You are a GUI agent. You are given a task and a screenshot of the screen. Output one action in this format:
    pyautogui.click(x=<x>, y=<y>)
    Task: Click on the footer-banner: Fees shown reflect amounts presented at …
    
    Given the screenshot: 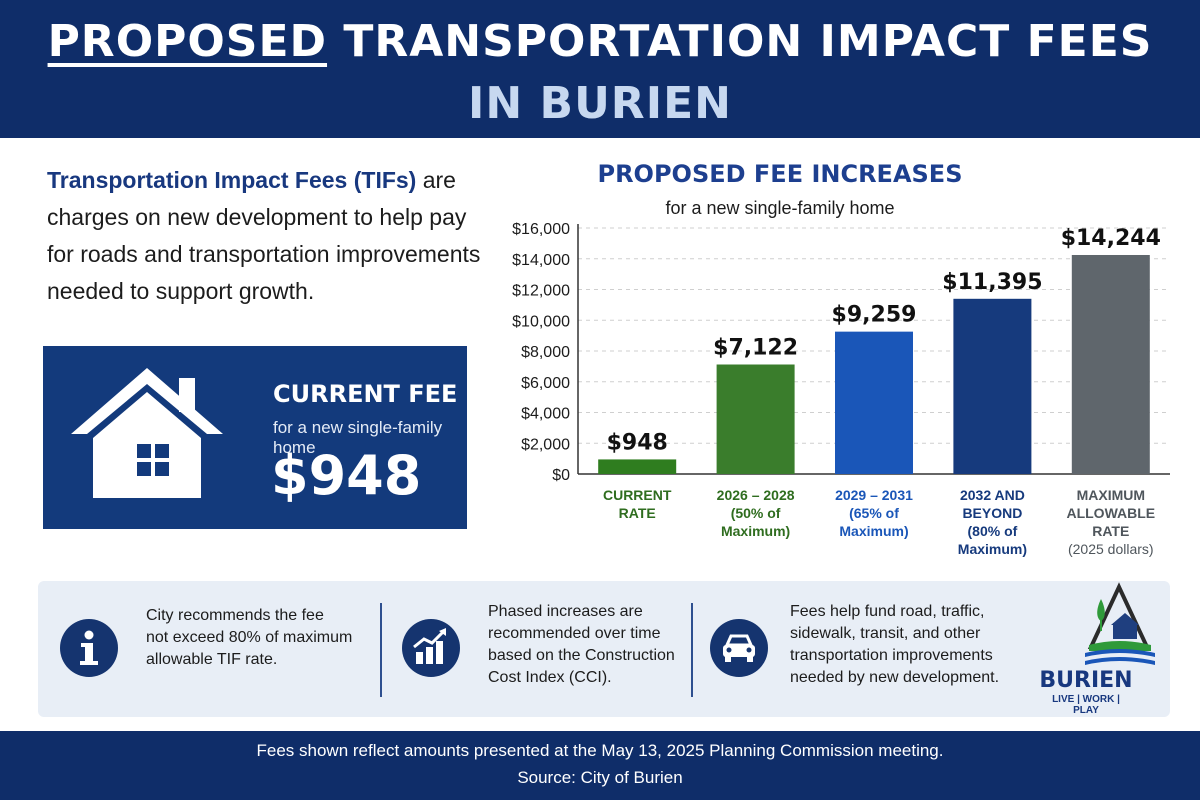 What is the action you would take?
    pyautogui.click(x=600, y=765)
    